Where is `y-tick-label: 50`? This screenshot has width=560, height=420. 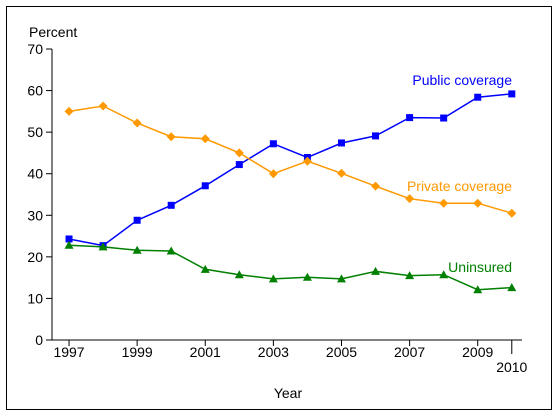
y-tick-label: 50 is located at coordinates (35, 132).